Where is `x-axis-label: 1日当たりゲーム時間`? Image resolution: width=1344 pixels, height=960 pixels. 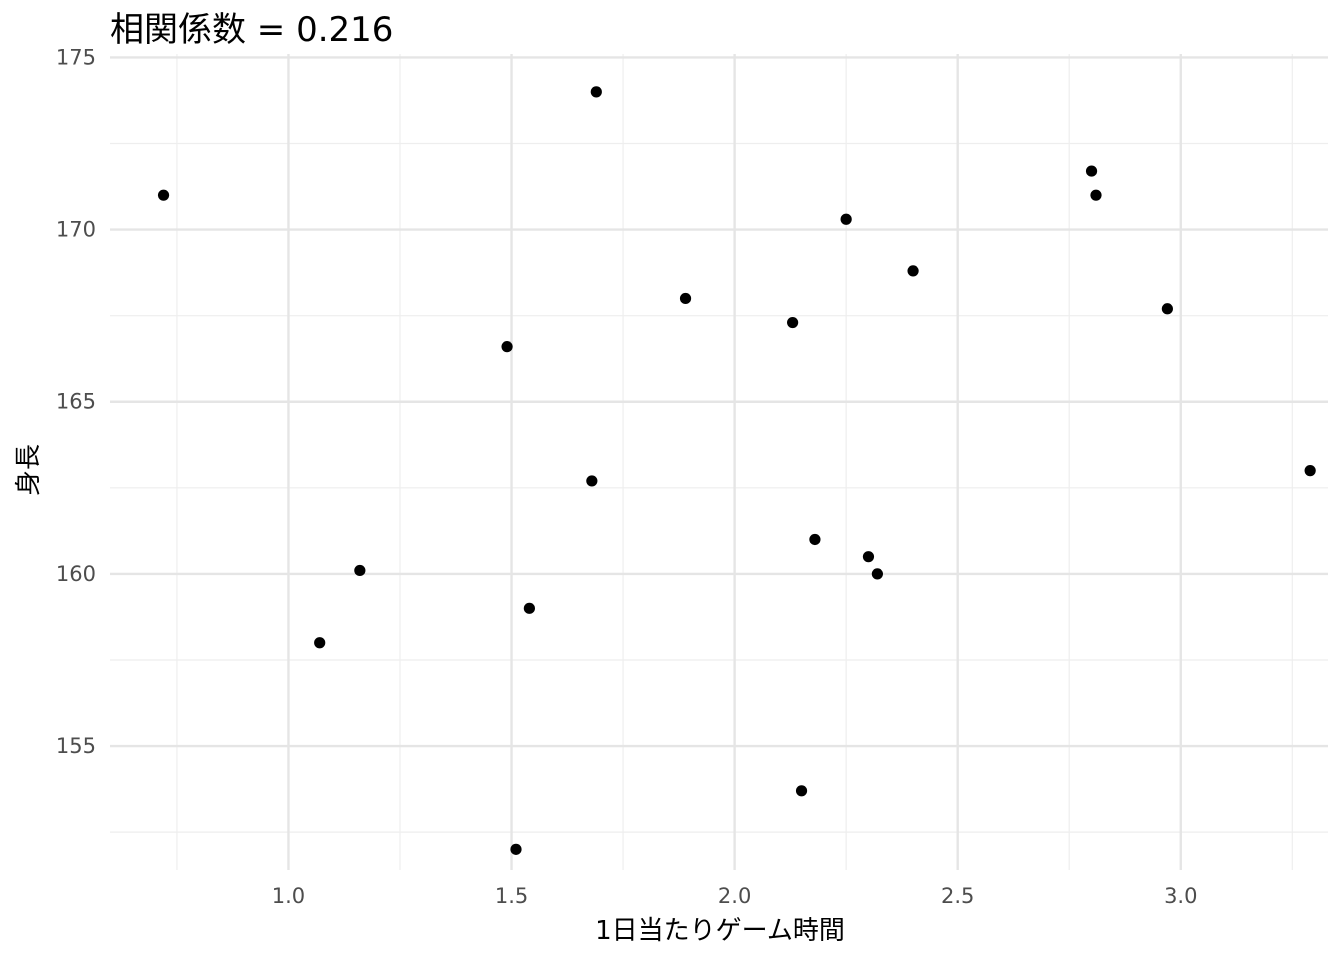 x-axis-label: 1日当たりゲーム時間 is located at coordinates (720, 931).